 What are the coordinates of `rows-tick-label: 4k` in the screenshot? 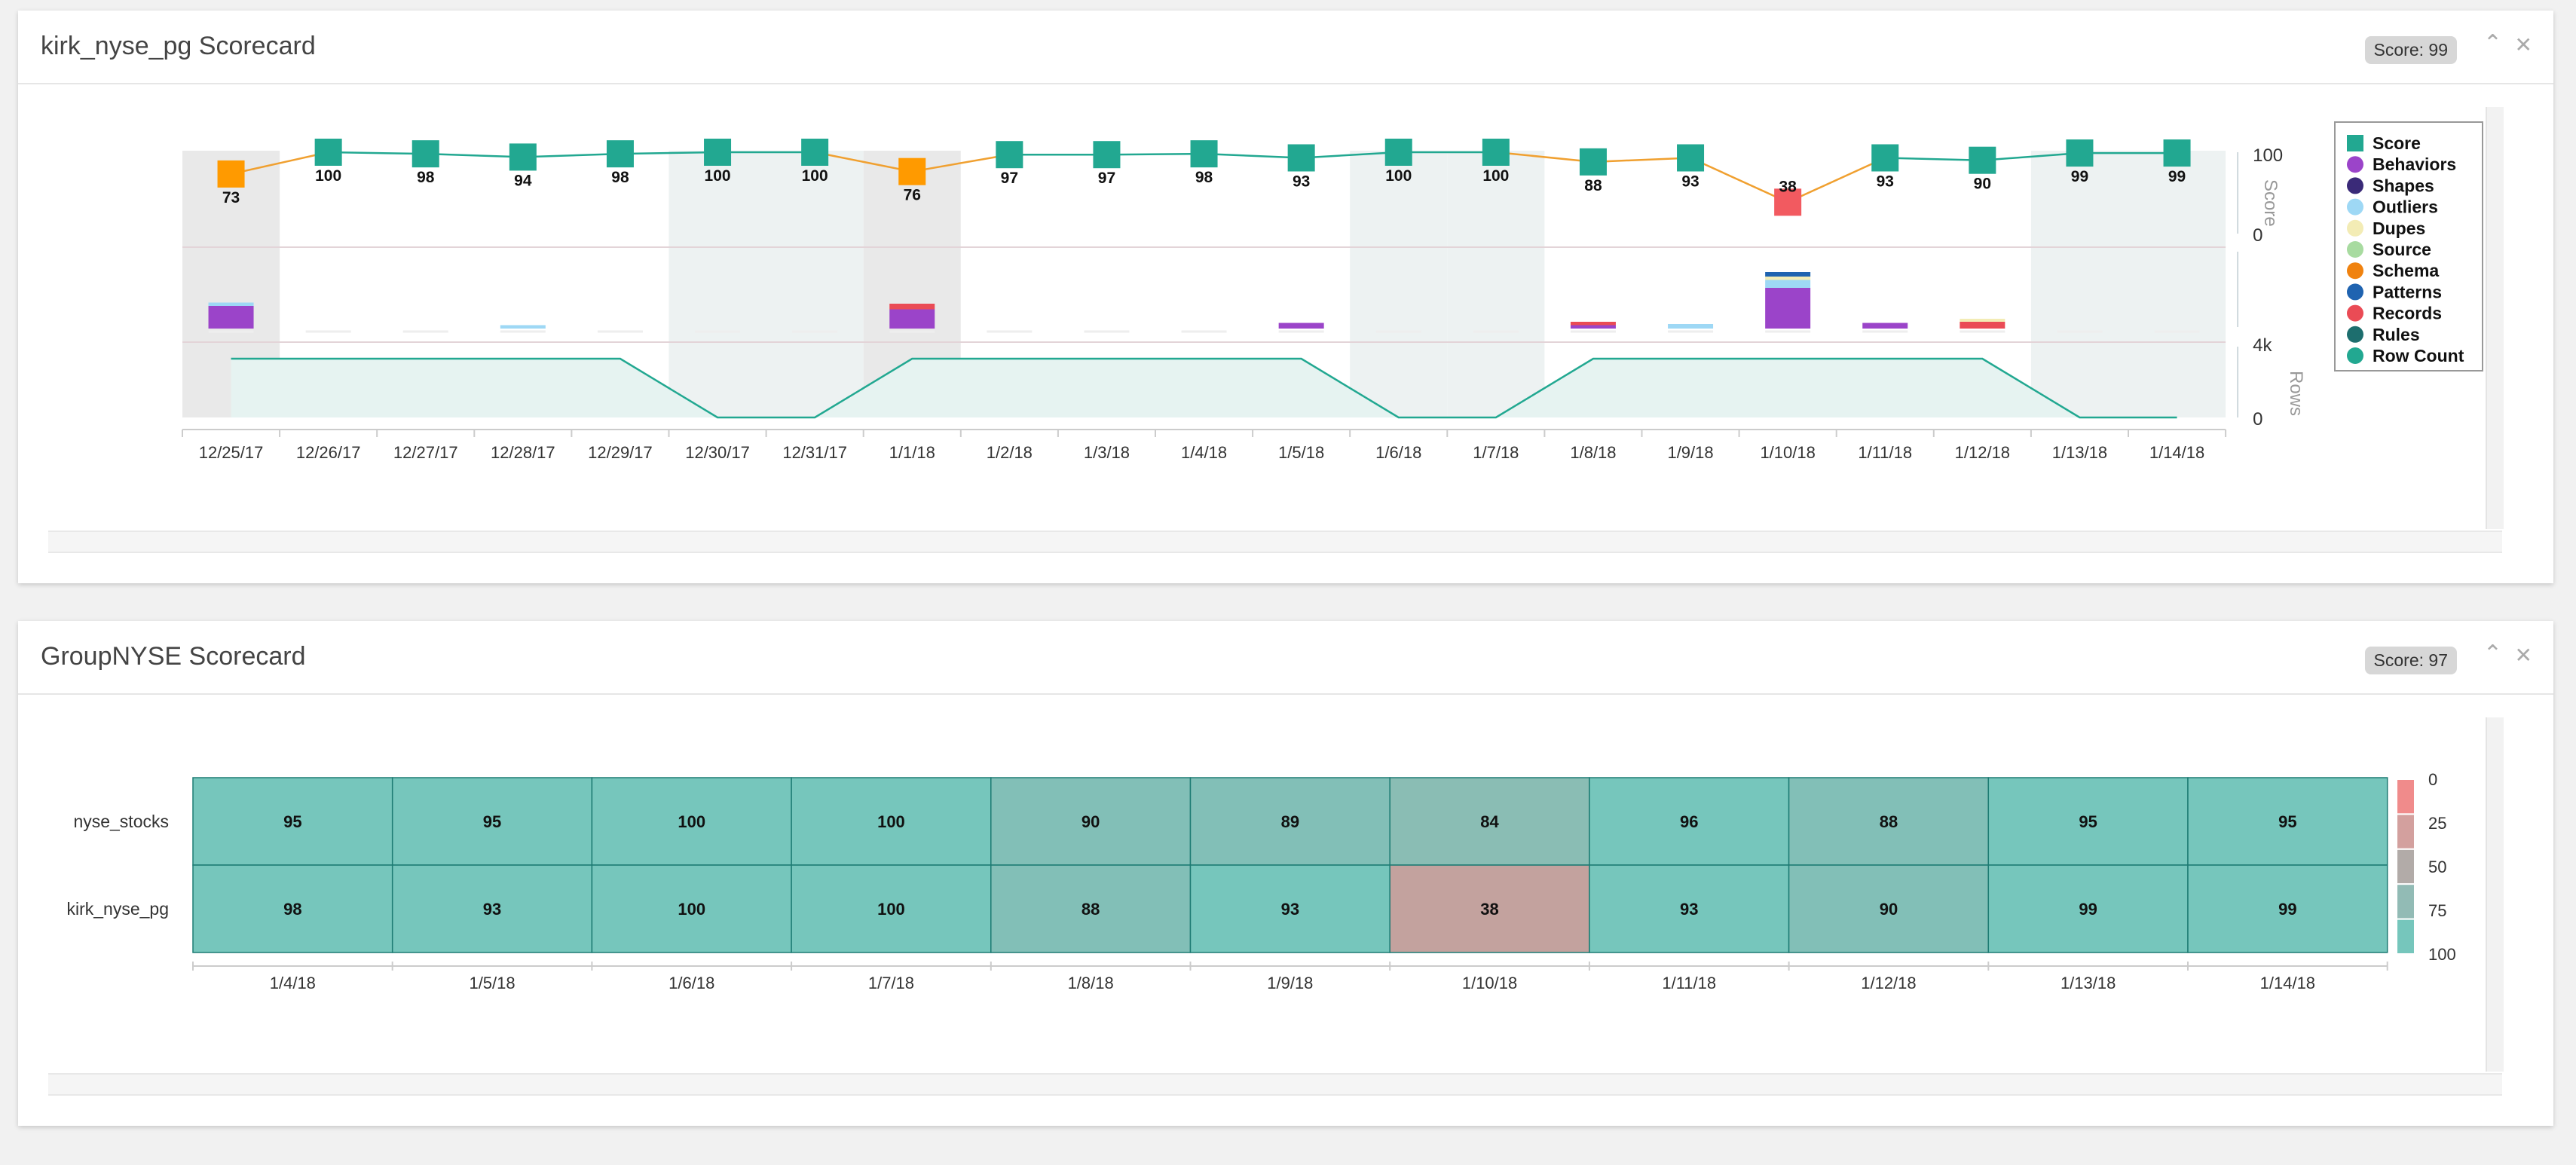 It's located at (2262, 345).